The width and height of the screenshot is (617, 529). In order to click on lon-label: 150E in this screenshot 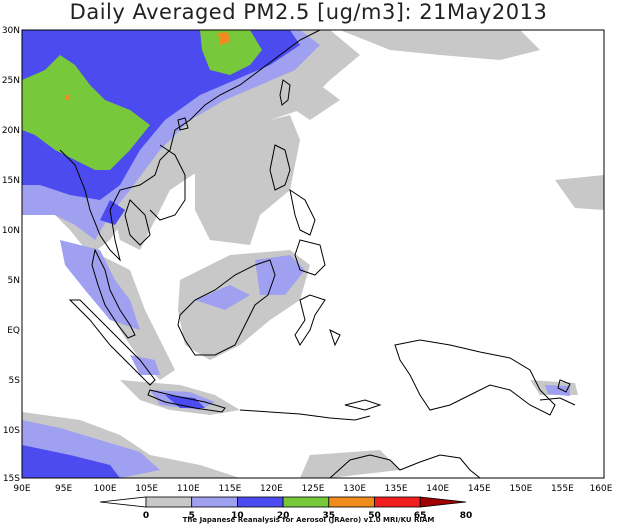, I will do `click(520, 489)`.